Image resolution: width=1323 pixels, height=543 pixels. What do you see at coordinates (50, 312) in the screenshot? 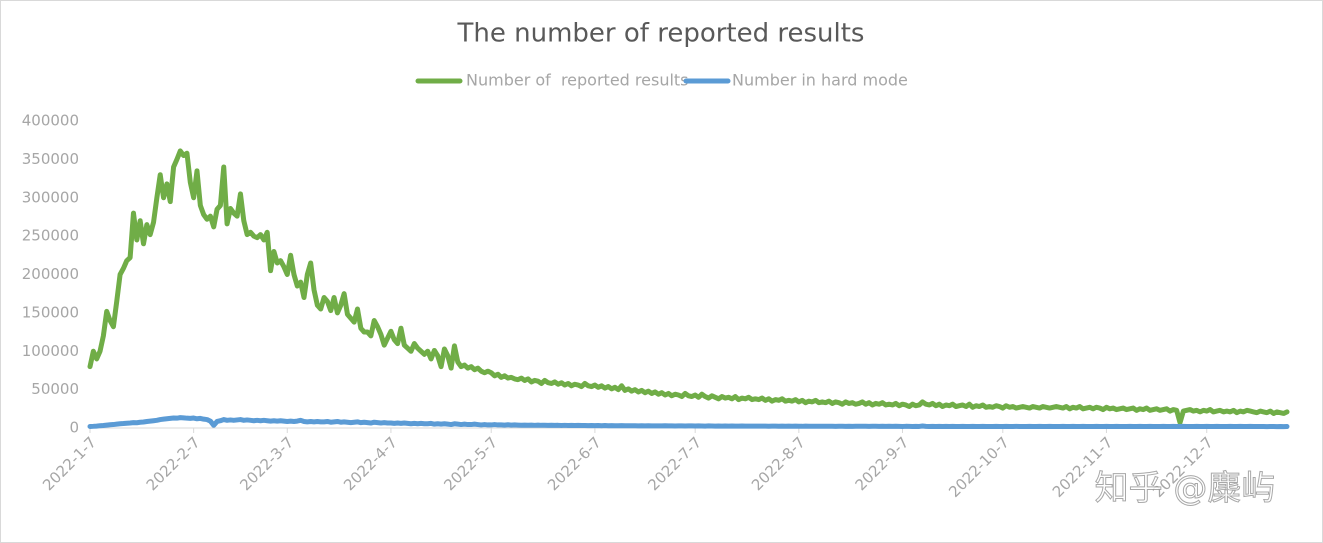
I see `y-tick-label: 150000` at bounding box center [50, 312].